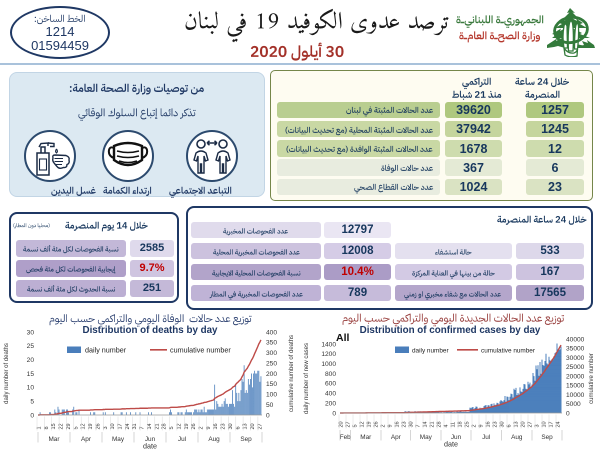  Describe the element at coordinates (328, 364) in the screenshot. I see `svg-text: 1000` at that location.